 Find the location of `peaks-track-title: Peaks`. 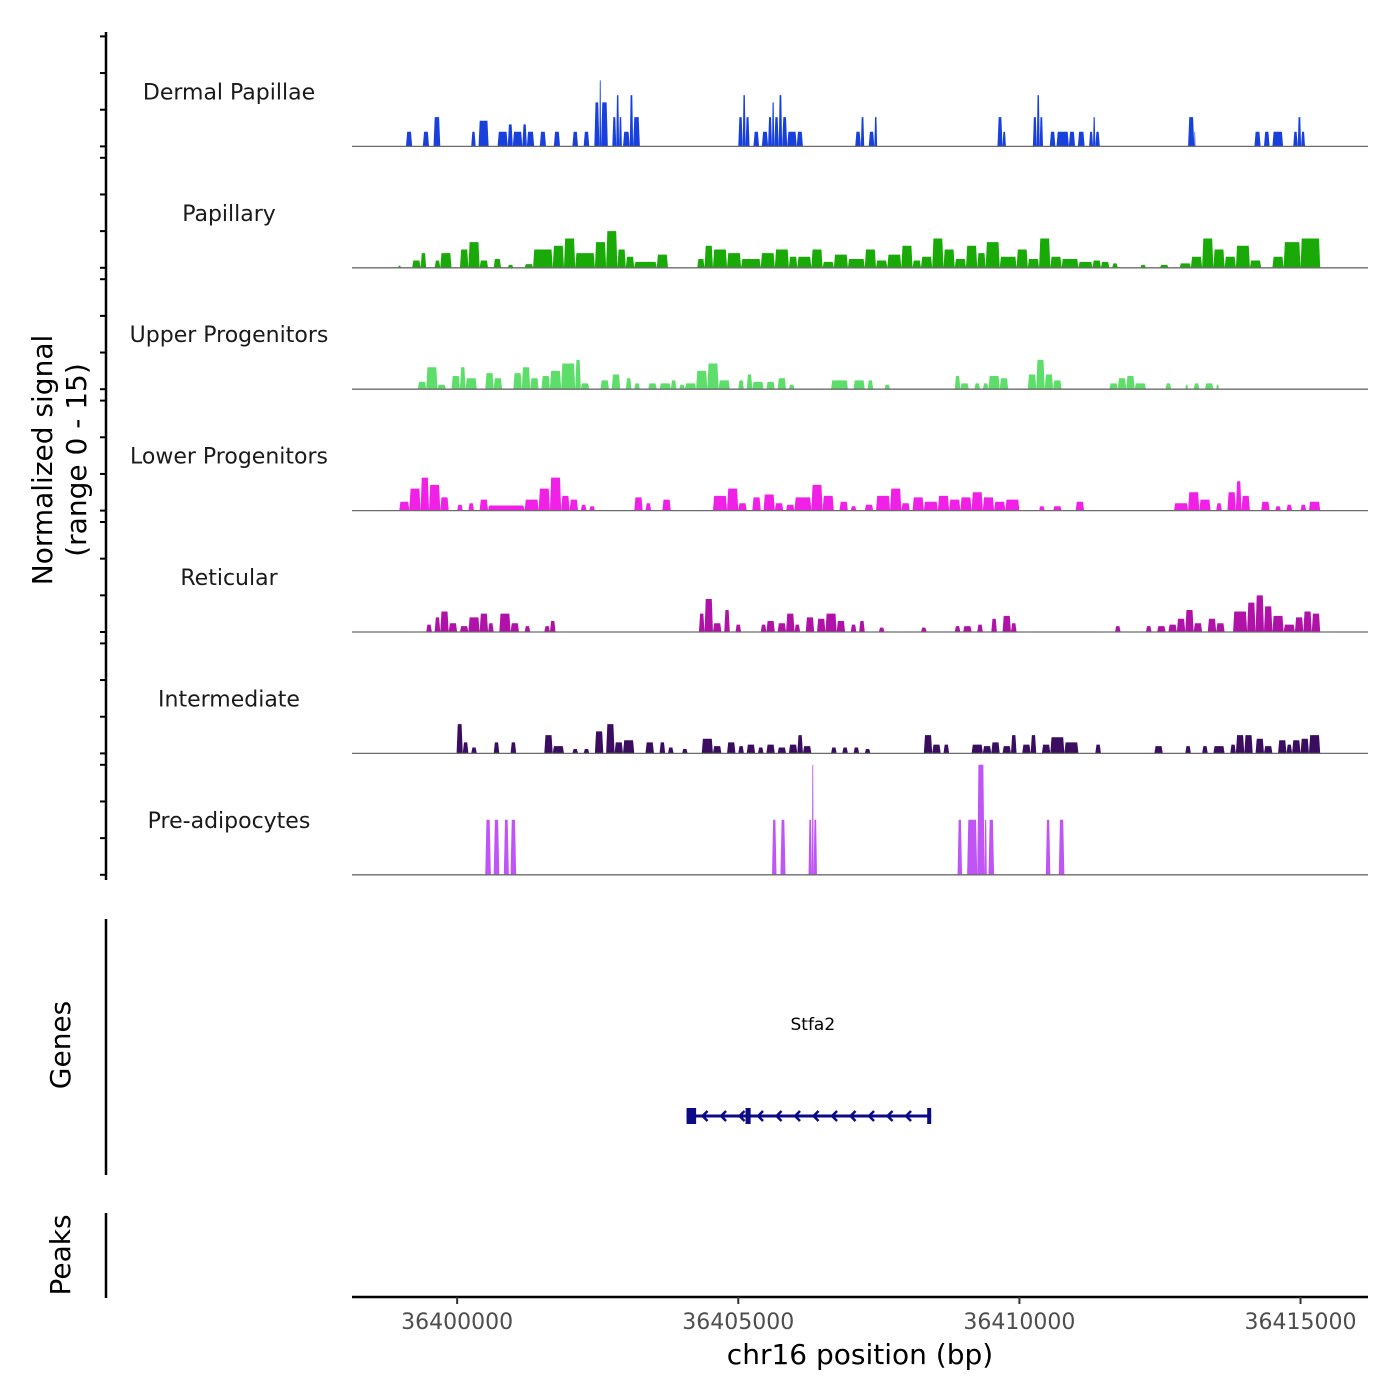

peaks-track-title: Peaks is located at coordinates (60, 1254).